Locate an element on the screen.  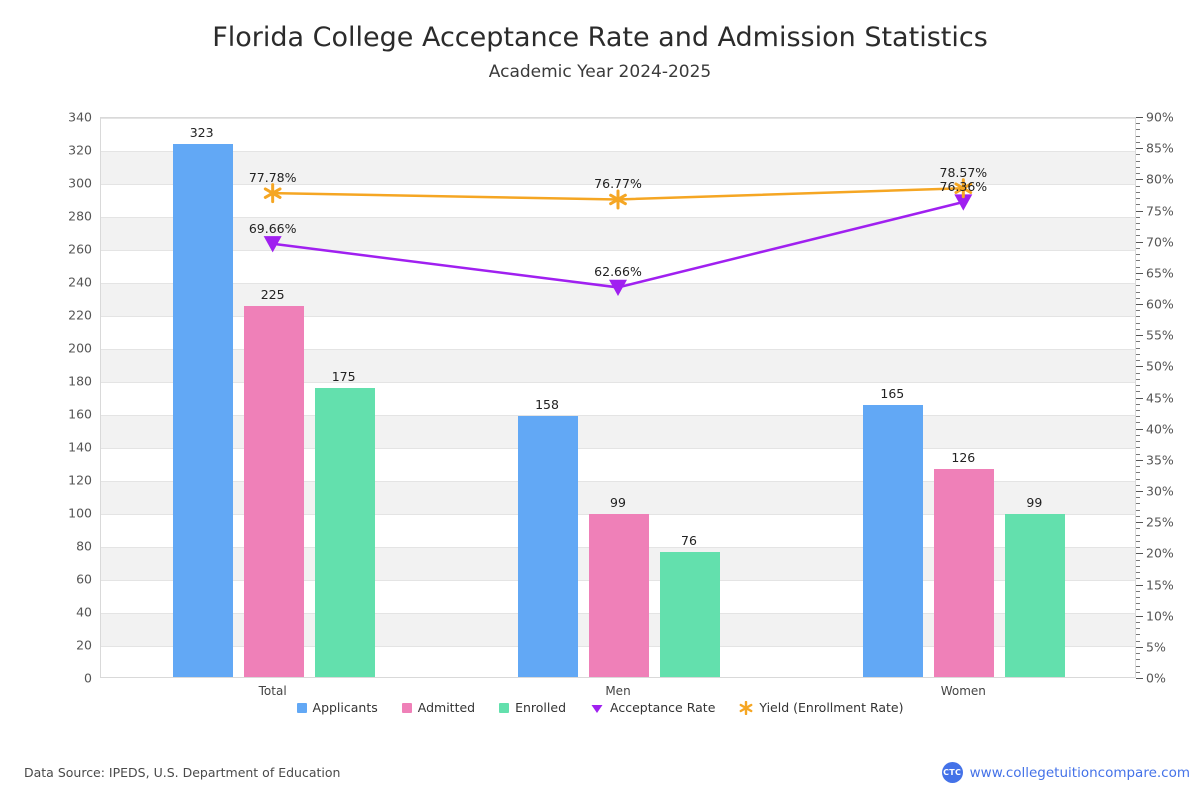
y-axis-right-tick-label: 90% is located at coordinates (1160, 117).